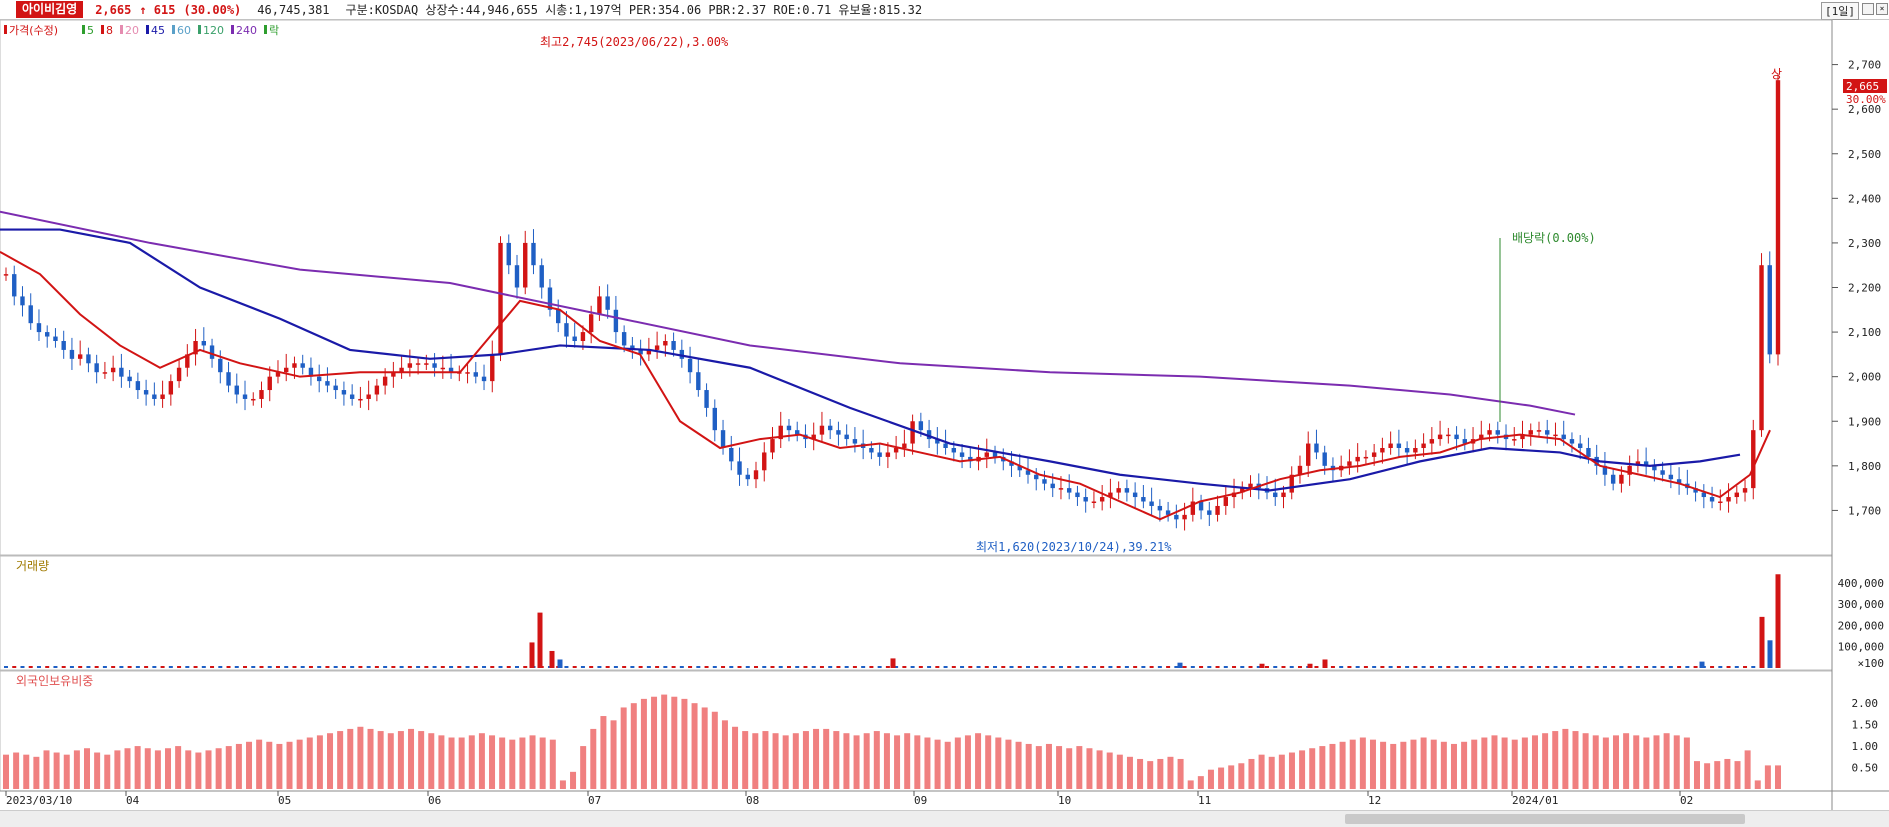  What do you see at coordinates (1864, 288) in the screenshot?
I see `price-tick-label: 2,200` at bounding box center [1864, 288].